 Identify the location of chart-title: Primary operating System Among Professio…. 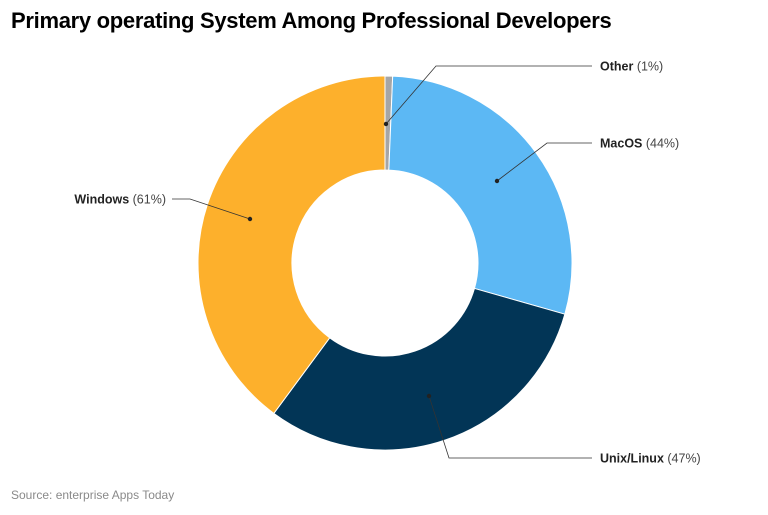
(311, 20).